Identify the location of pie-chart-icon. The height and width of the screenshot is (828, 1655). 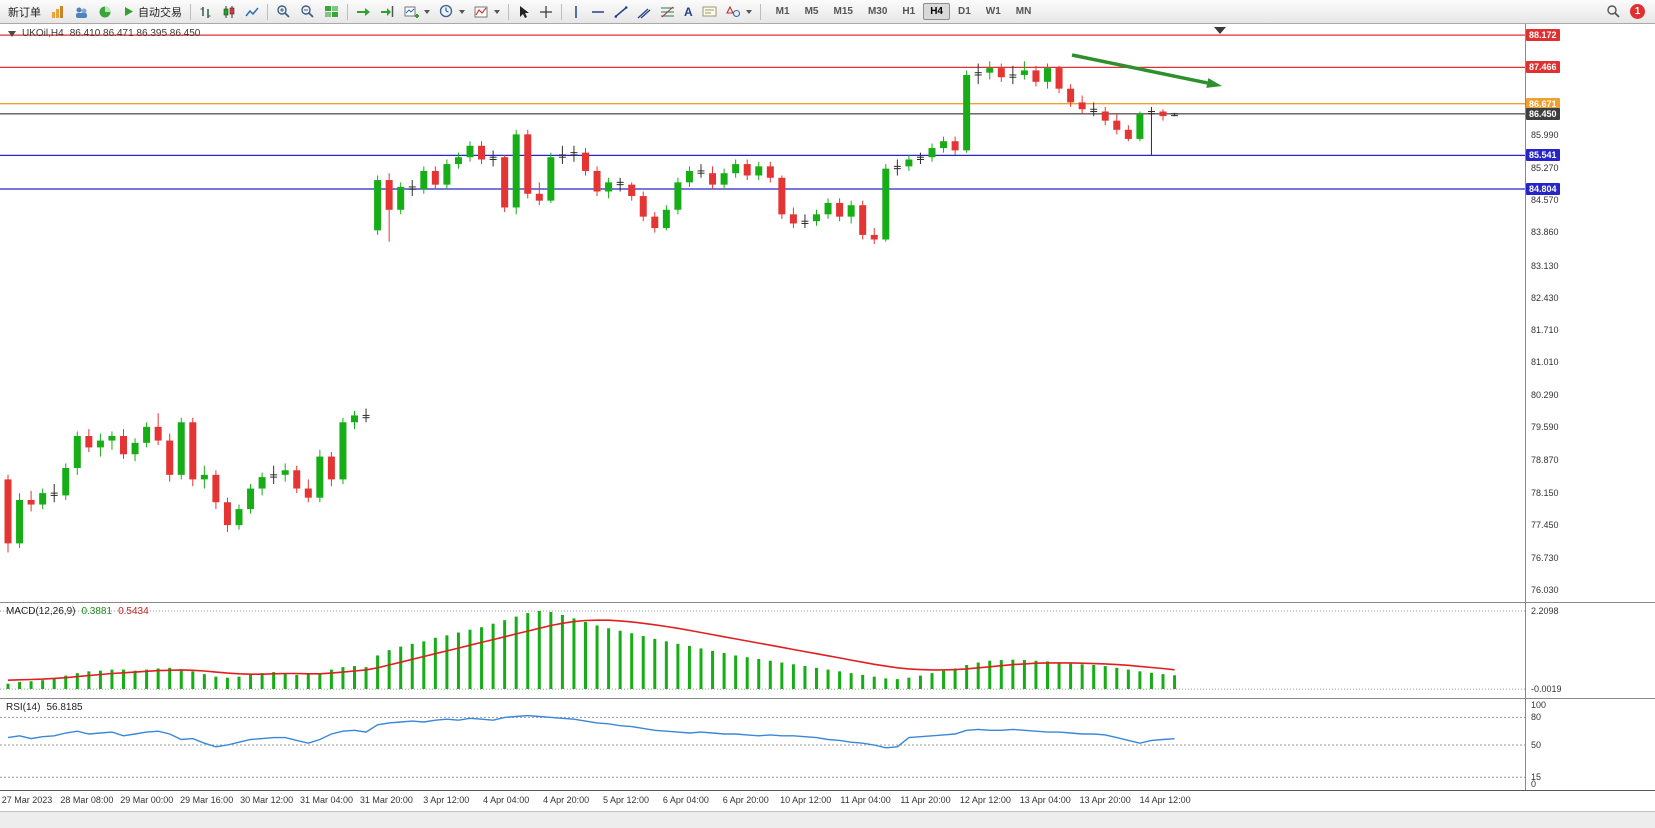
(105, 11).